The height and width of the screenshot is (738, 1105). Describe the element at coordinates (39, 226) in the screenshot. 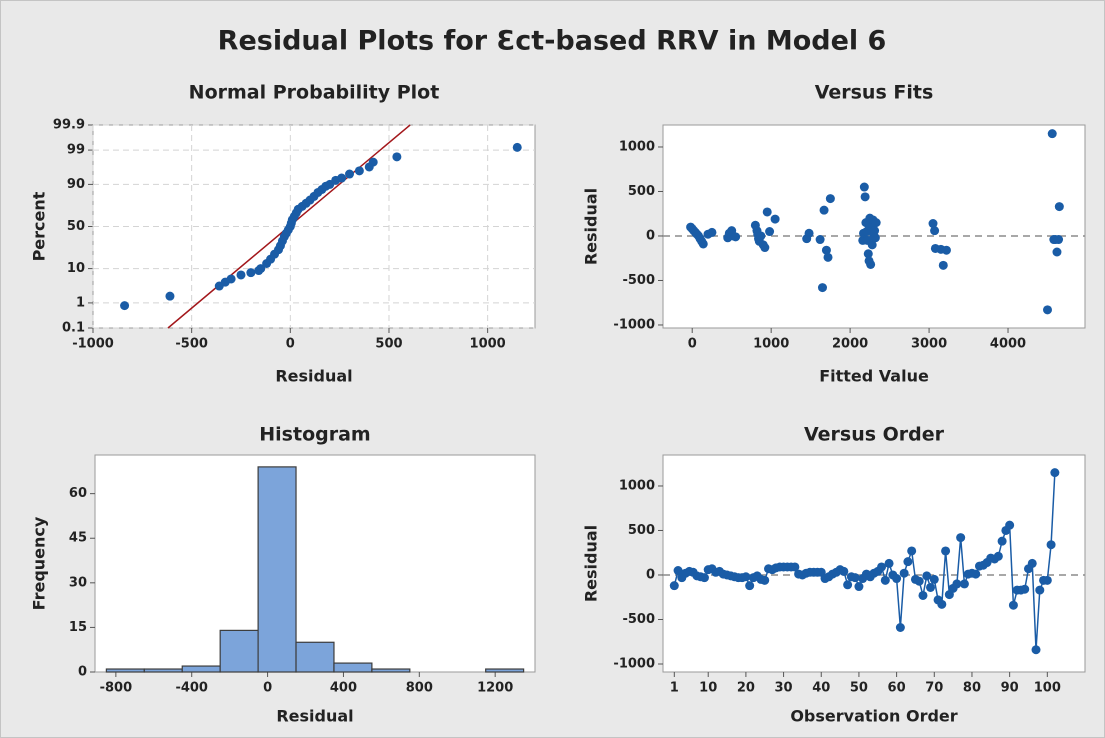

I see `y-axis-label: Percent` at that location.